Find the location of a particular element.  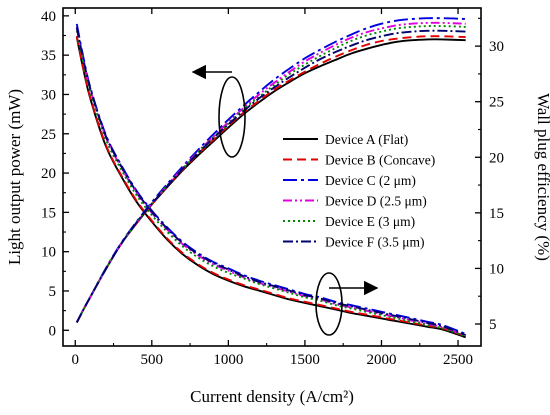

y-left-tick-label: 5 is located at coordinates (53, 292).